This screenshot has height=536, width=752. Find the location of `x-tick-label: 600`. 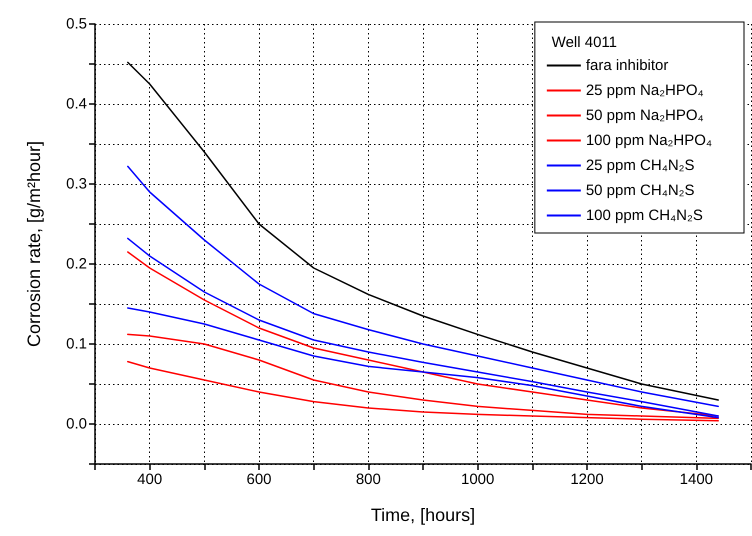

x-tick-label: 600 is located at coordinates (259, 479).